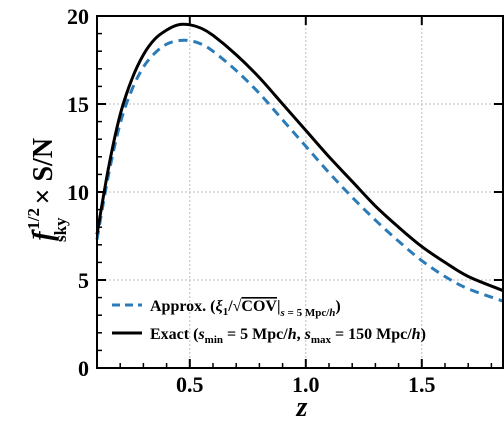  Describe the element at coordinates (83, 368) in the screenshot. I see `y-tick-label-0: 0` at that location.